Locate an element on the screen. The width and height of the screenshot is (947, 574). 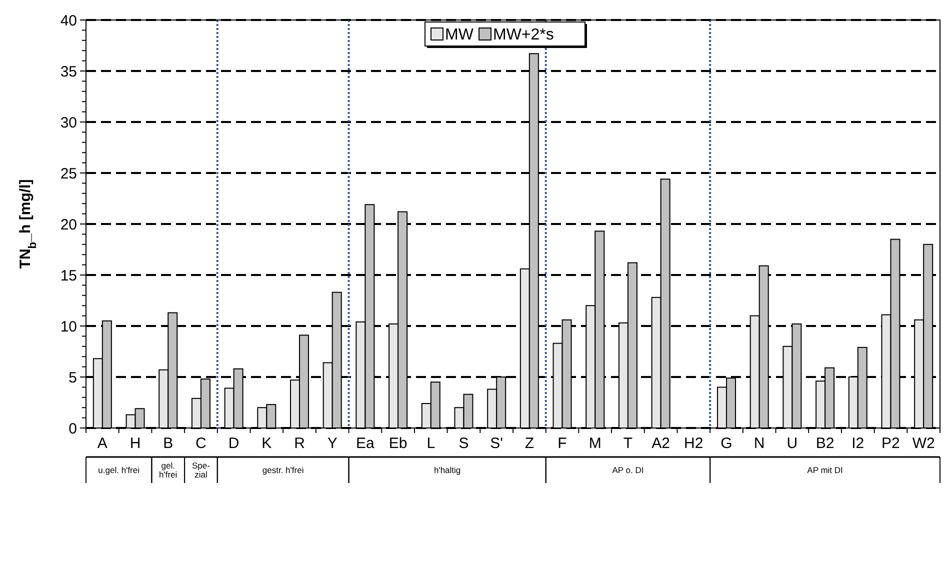
x-tick-label: M is located at coordinates (595, 443).